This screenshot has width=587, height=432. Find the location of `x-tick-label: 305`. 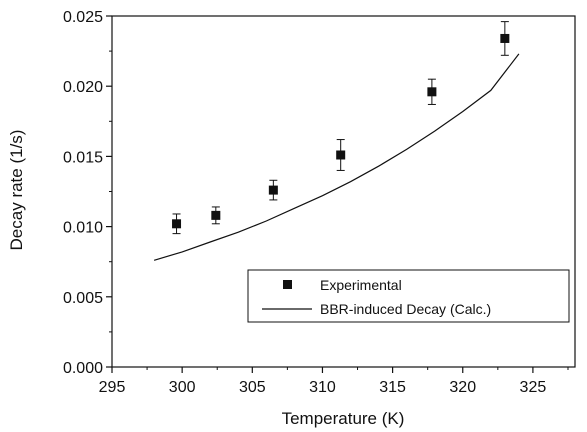

x-tick-label: 305 is located at coordinates (252, 387).